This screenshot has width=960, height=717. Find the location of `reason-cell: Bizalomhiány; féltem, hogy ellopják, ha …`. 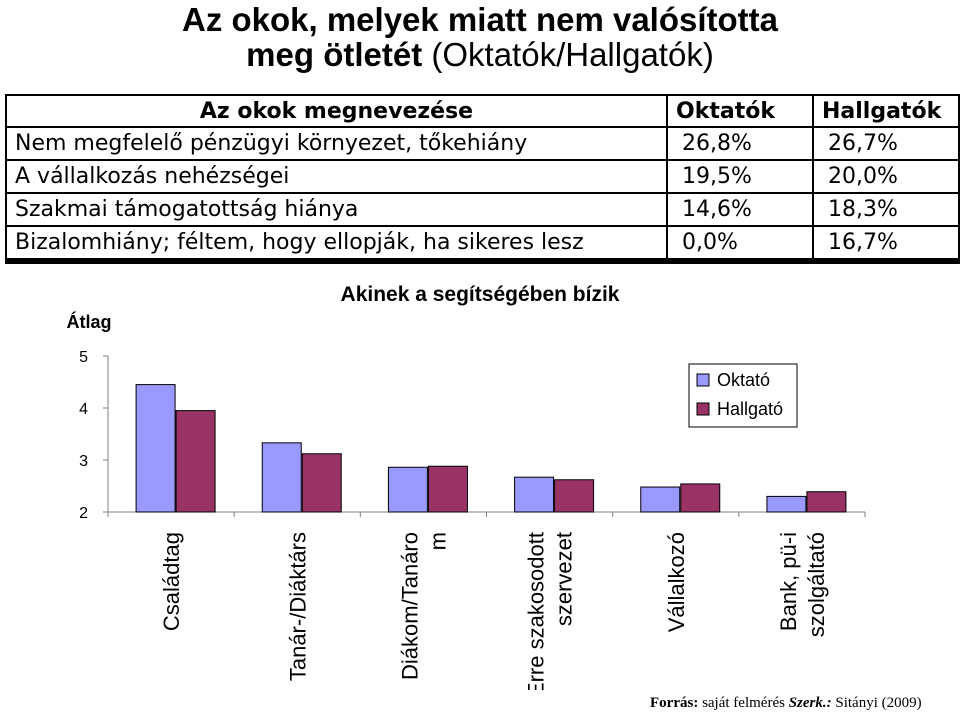

reason-cell: Bizalomhiány; féltem, hogy ellopják, ha … is located at coordinates (336, 244).